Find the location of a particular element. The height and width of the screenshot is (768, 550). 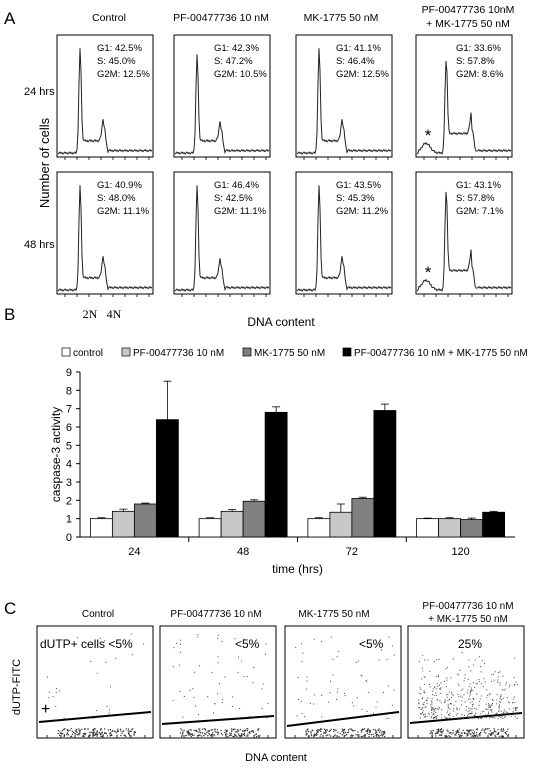

panel-a-xlabel: DNA content is located at coordinates (281, 322).